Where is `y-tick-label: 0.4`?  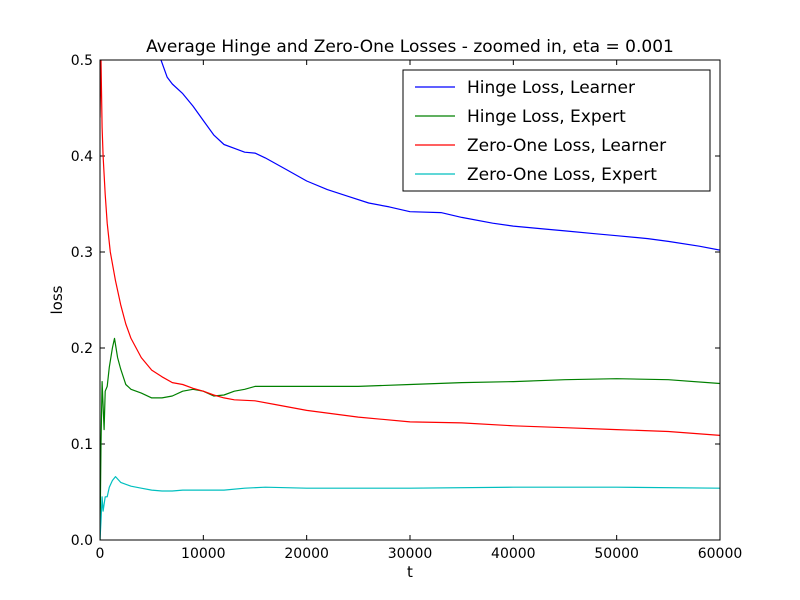
y-tick-label: 0.4 is located at coordinates (82, 157).